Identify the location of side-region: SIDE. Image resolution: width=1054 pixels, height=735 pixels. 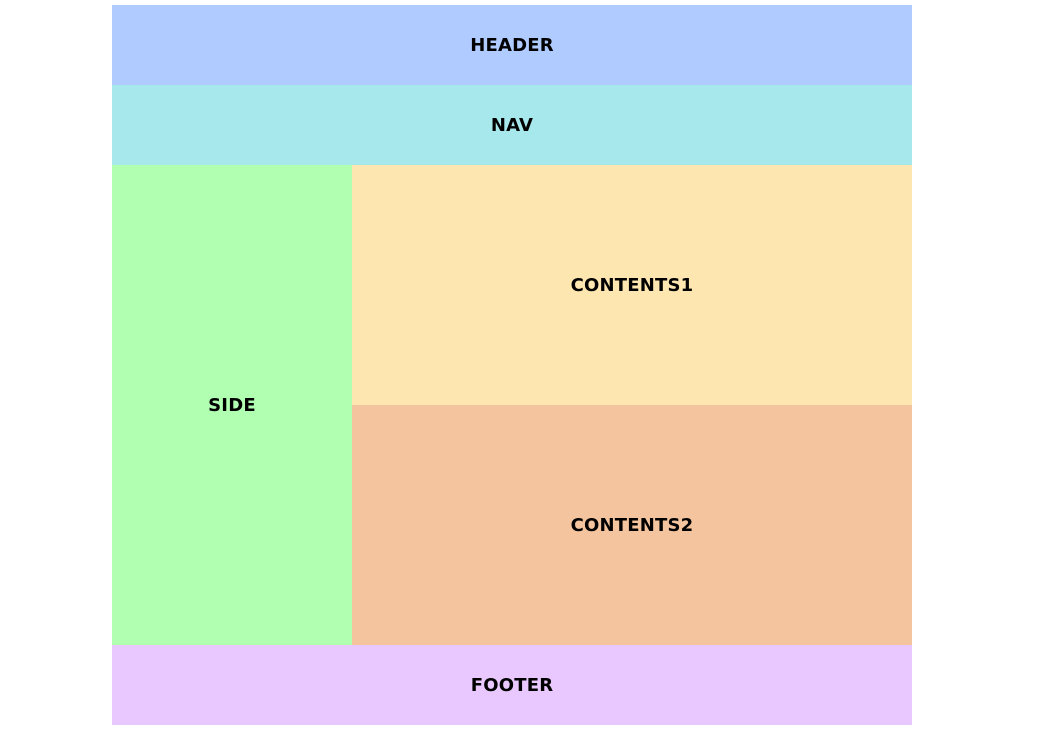
(232, 405).